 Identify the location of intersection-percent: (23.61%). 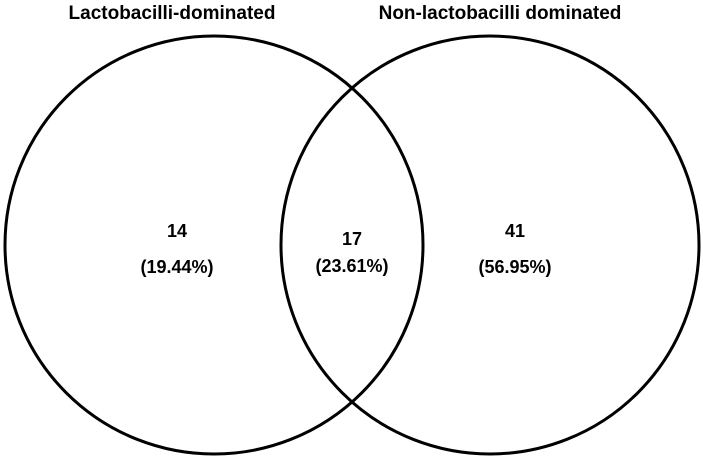
(351, 266).